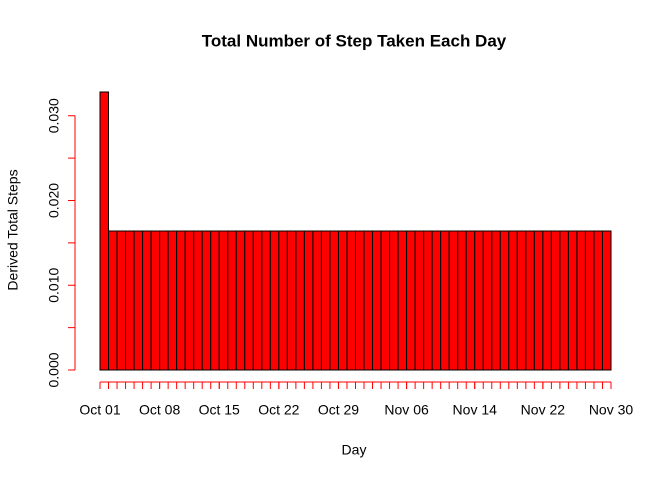 Image resolution: width=672 pixels, height=480 pixels. What do you see at coordinates (54, 115) in the screenshot?
I see `y-tick-label: 0.030` at bounding box center [54, 115].